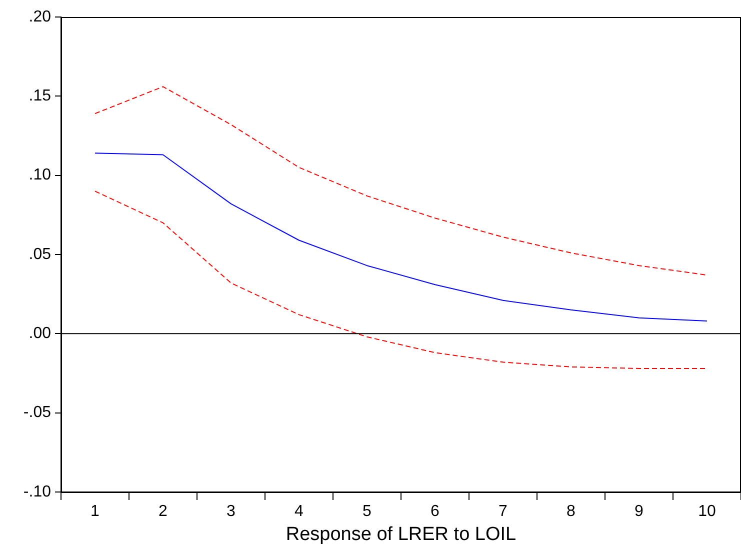 Image resolution: width=741 pixels, height=554 pixels. Describe the element at coordinates (40, 175) in the screenshot. I see `y-tick-label: .10` at that location.